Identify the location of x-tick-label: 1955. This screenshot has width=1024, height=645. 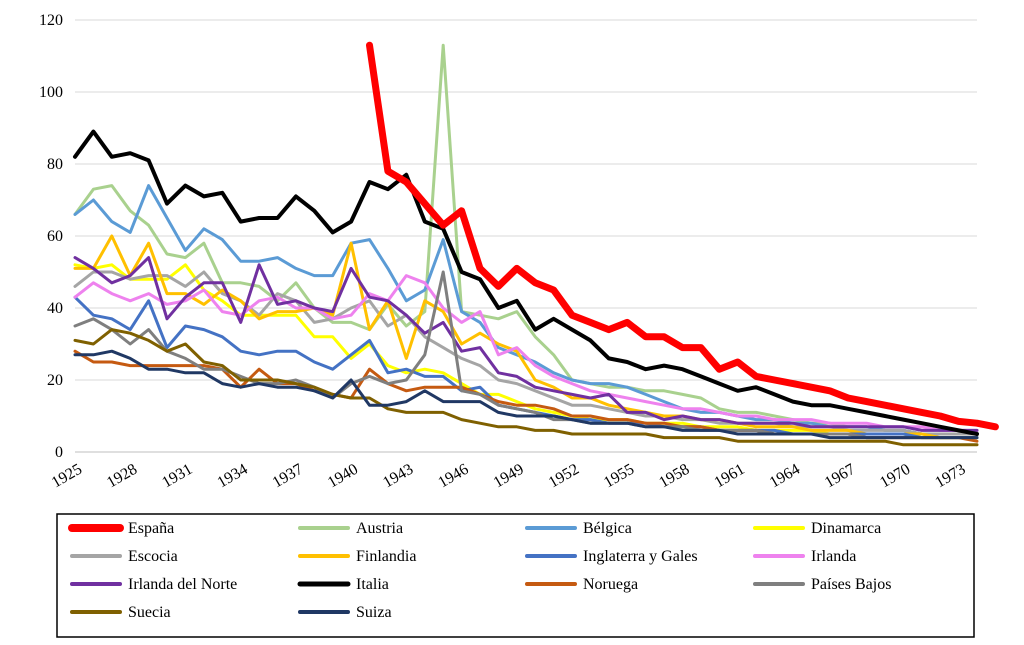
(619, 476).